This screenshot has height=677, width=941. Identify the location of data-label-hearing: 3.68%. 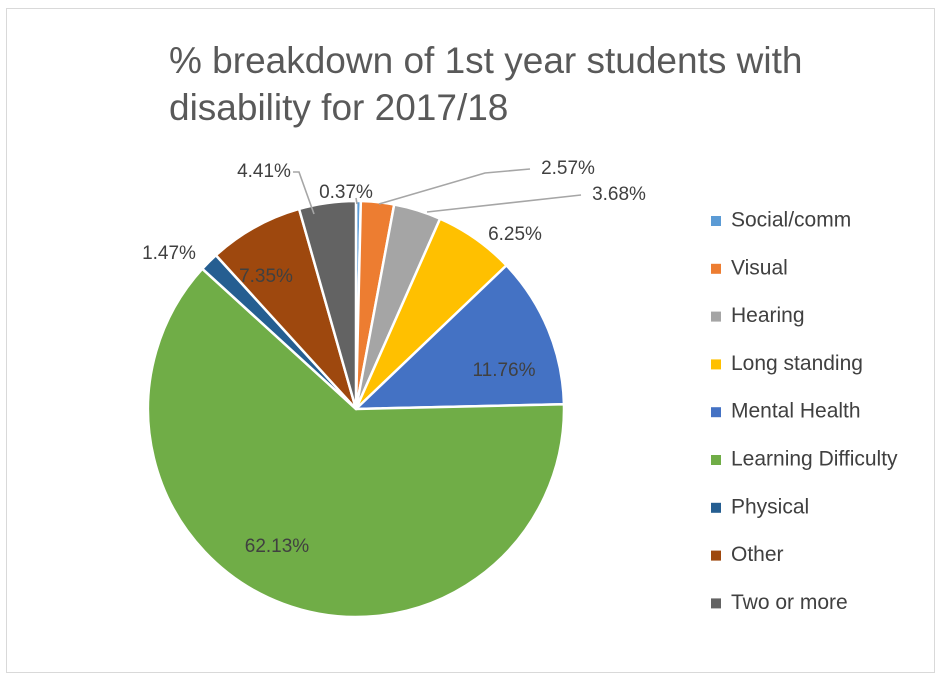
(619, 194).